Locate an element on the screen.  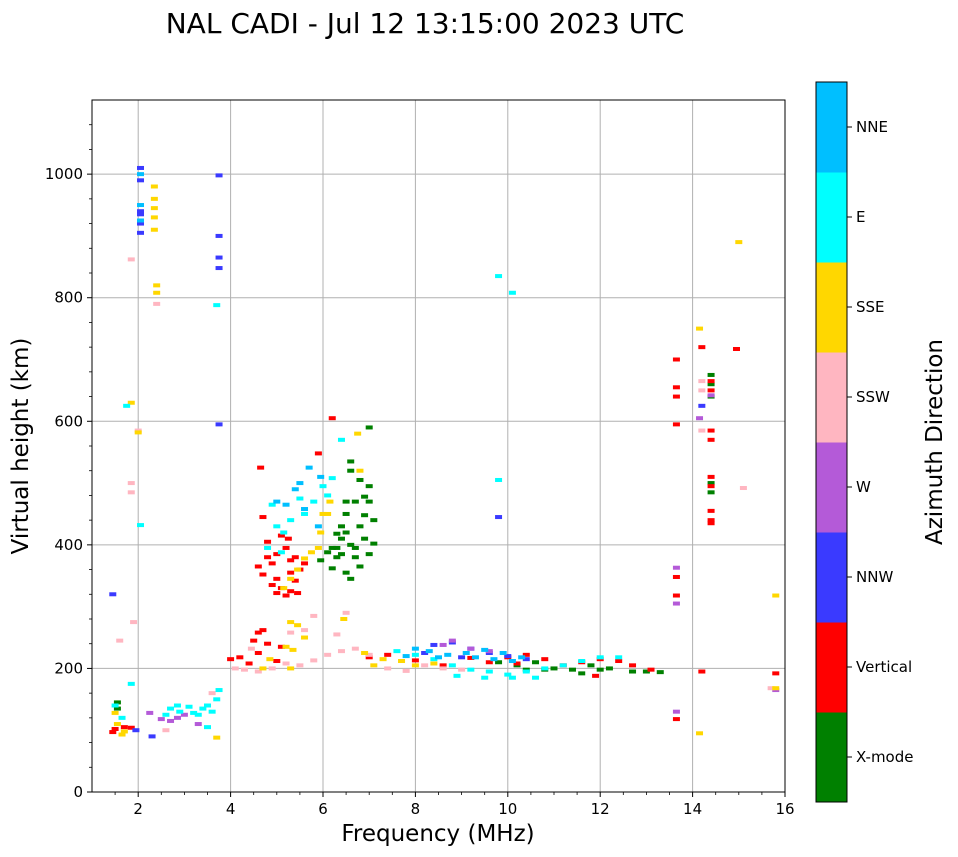
y-tick-label: 800 is located at coordinates (68, 298).